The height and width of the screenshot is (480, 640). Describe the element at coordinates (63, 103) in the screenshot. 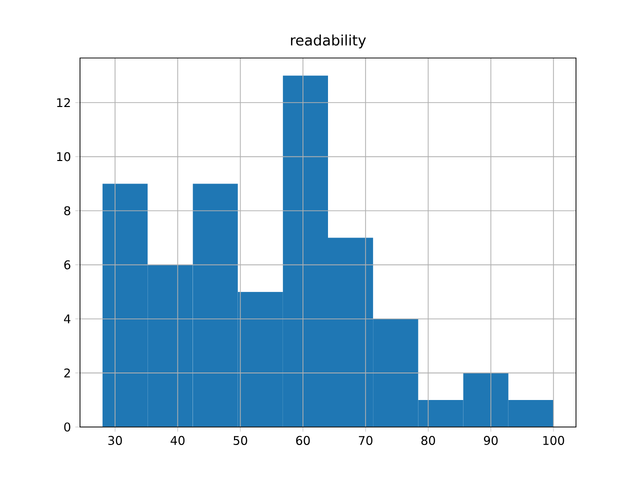

I see `y-tick-label: 12` at that location.